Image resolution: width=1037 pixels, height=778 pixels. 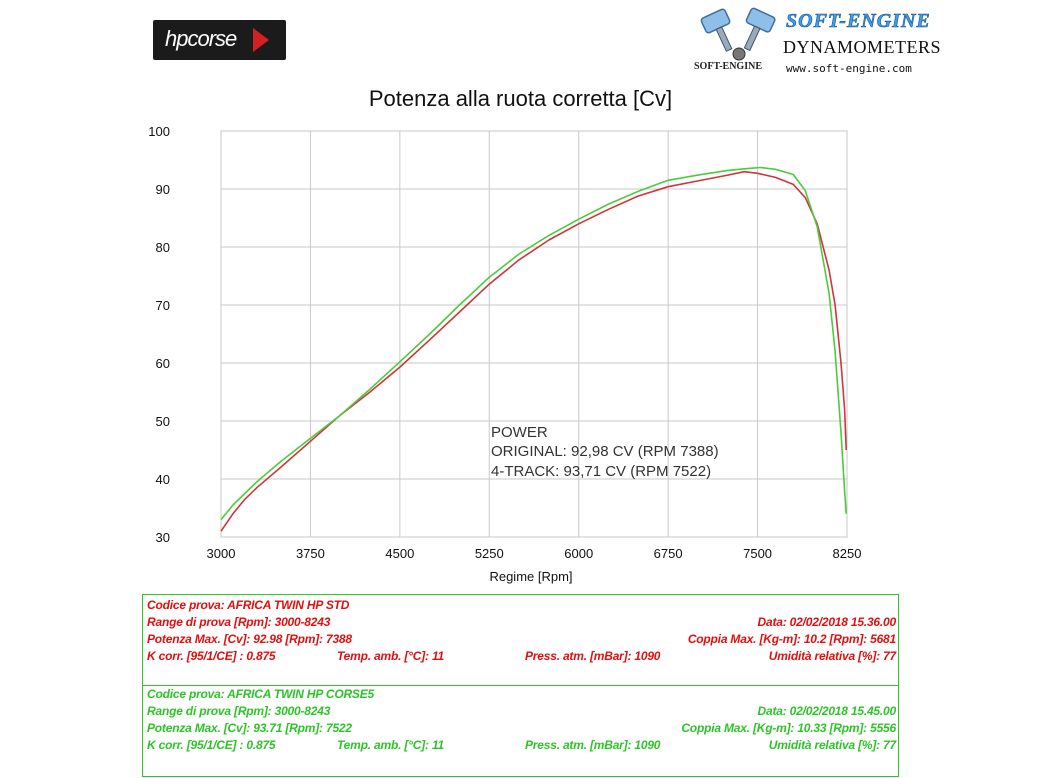 What do you see at coordinates (578, 553) in the screenshot?
I see `x-tick-label: 6000` at bounding box center [578, 553].